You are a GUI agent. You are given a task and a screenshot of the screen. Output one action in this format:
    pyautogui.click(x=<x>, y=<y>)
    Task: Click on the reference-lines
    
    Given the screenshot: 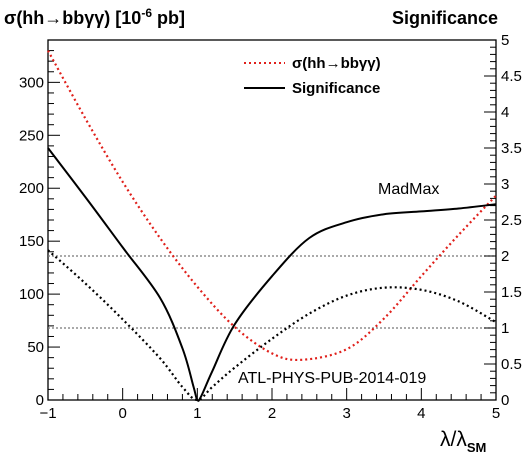 What is the action you would take?
    pyautogui.click(x=272, y=292)
    